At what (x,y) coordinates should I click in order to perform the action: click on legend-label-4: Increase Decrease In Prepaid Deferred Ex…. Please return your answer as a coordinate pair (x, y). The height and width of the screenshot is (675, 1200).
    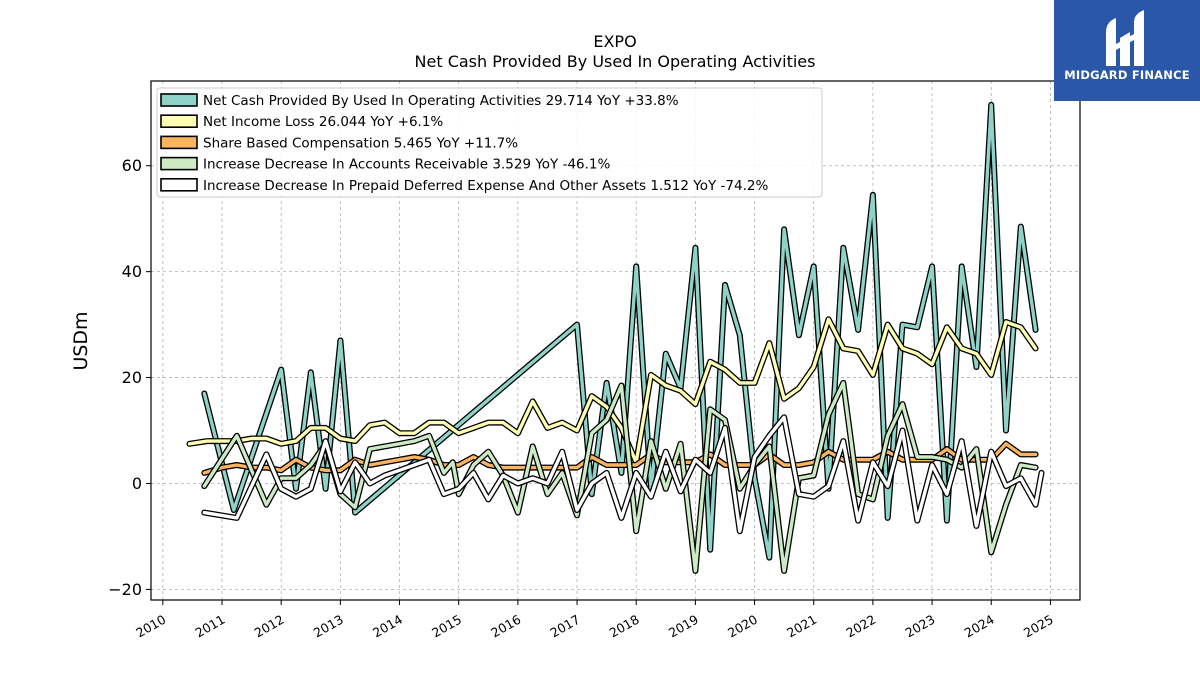
    Looking at the image, I should click on (485, 186).